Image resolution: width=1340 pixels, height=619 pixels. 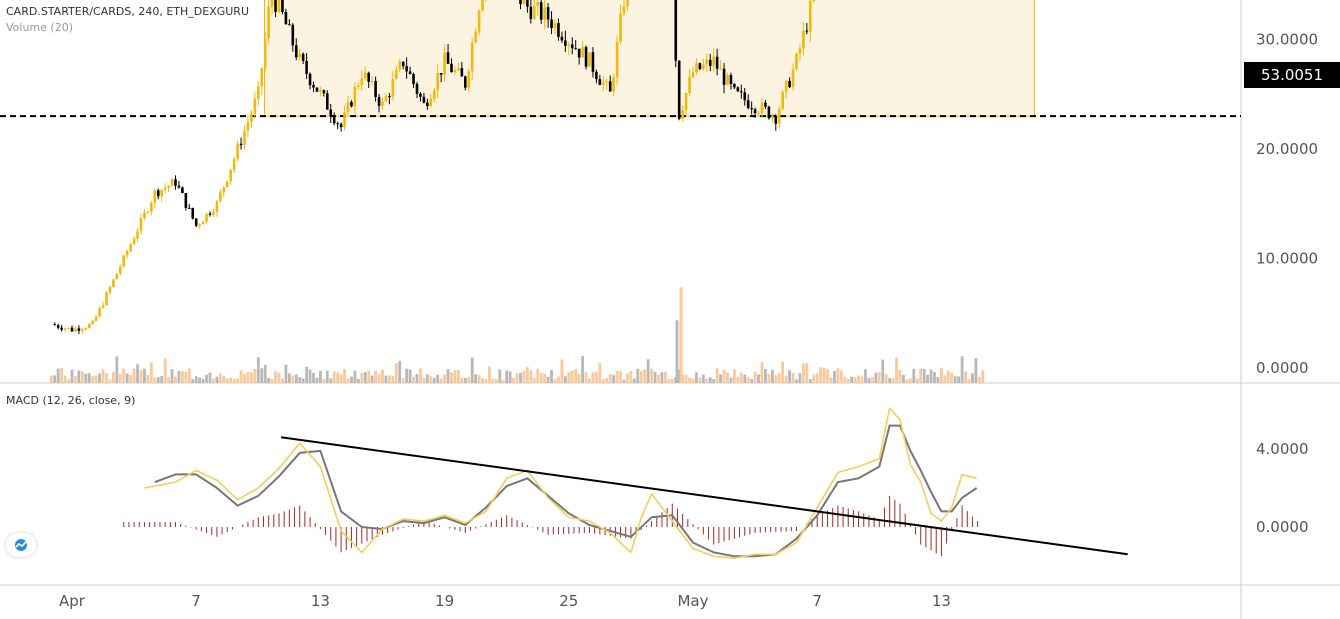 I want to click on tradingview-logo-icon, so click(x=21, y=545).